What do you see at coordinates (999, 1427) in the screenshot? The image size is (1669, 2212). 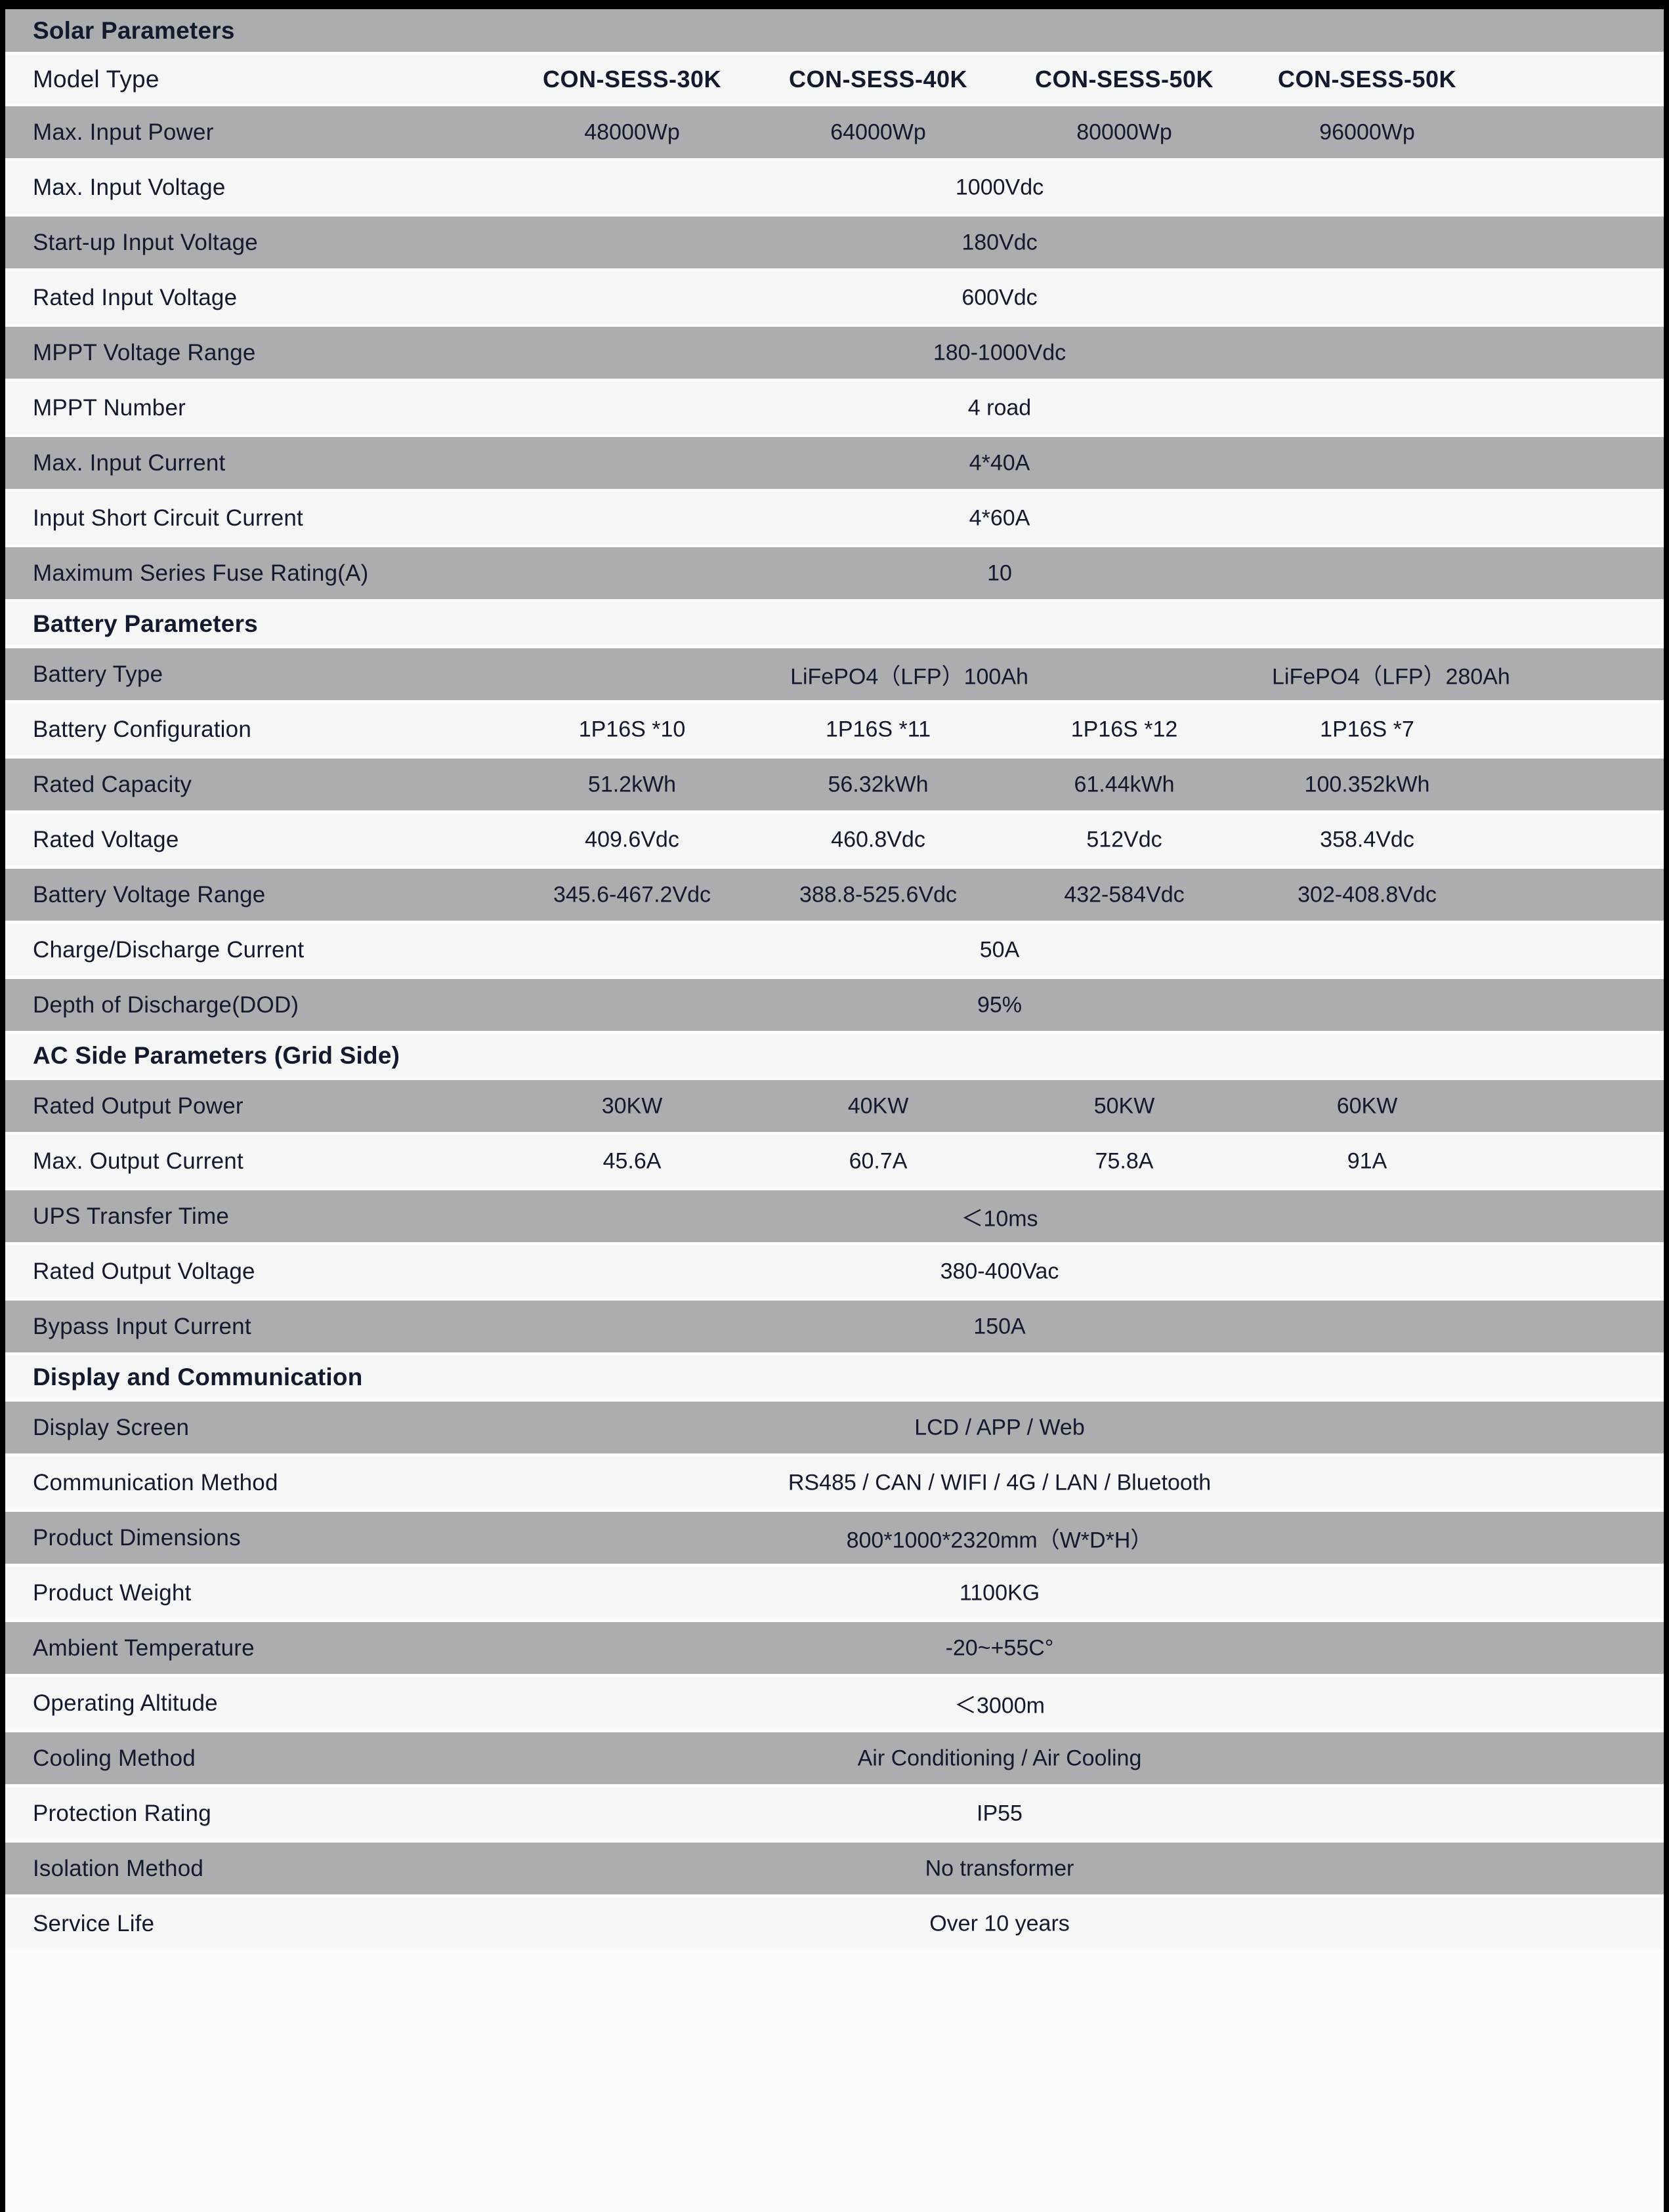 I see `row-value-merged: LCD / APP / Web` at bounding box center [999, 1427].